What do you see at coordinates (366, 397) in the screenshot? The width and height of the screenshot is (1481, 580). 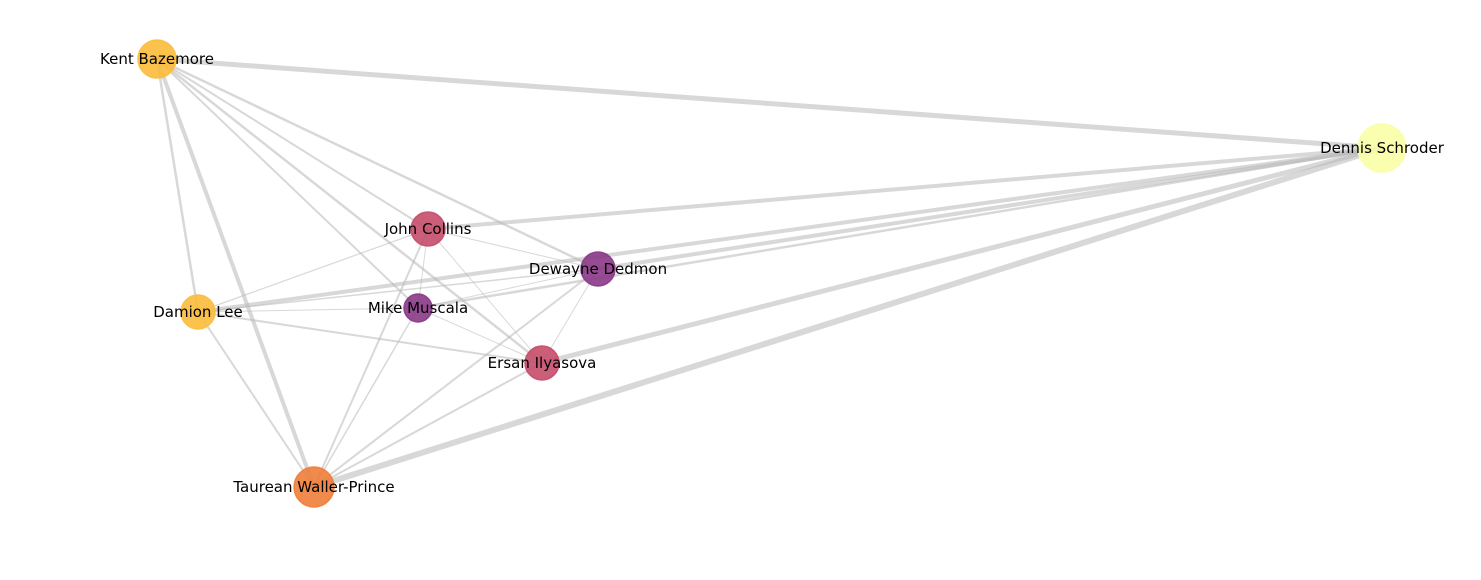 I see `edge-mike-taurean` at bounding box center [366, 397].